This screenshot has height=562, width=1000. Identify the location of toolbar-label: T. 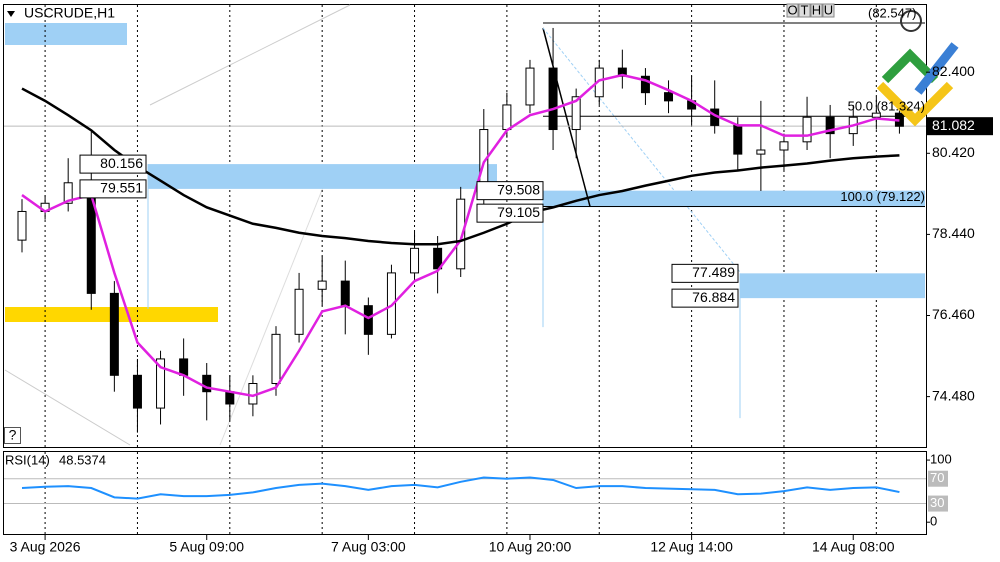
(805, 9).